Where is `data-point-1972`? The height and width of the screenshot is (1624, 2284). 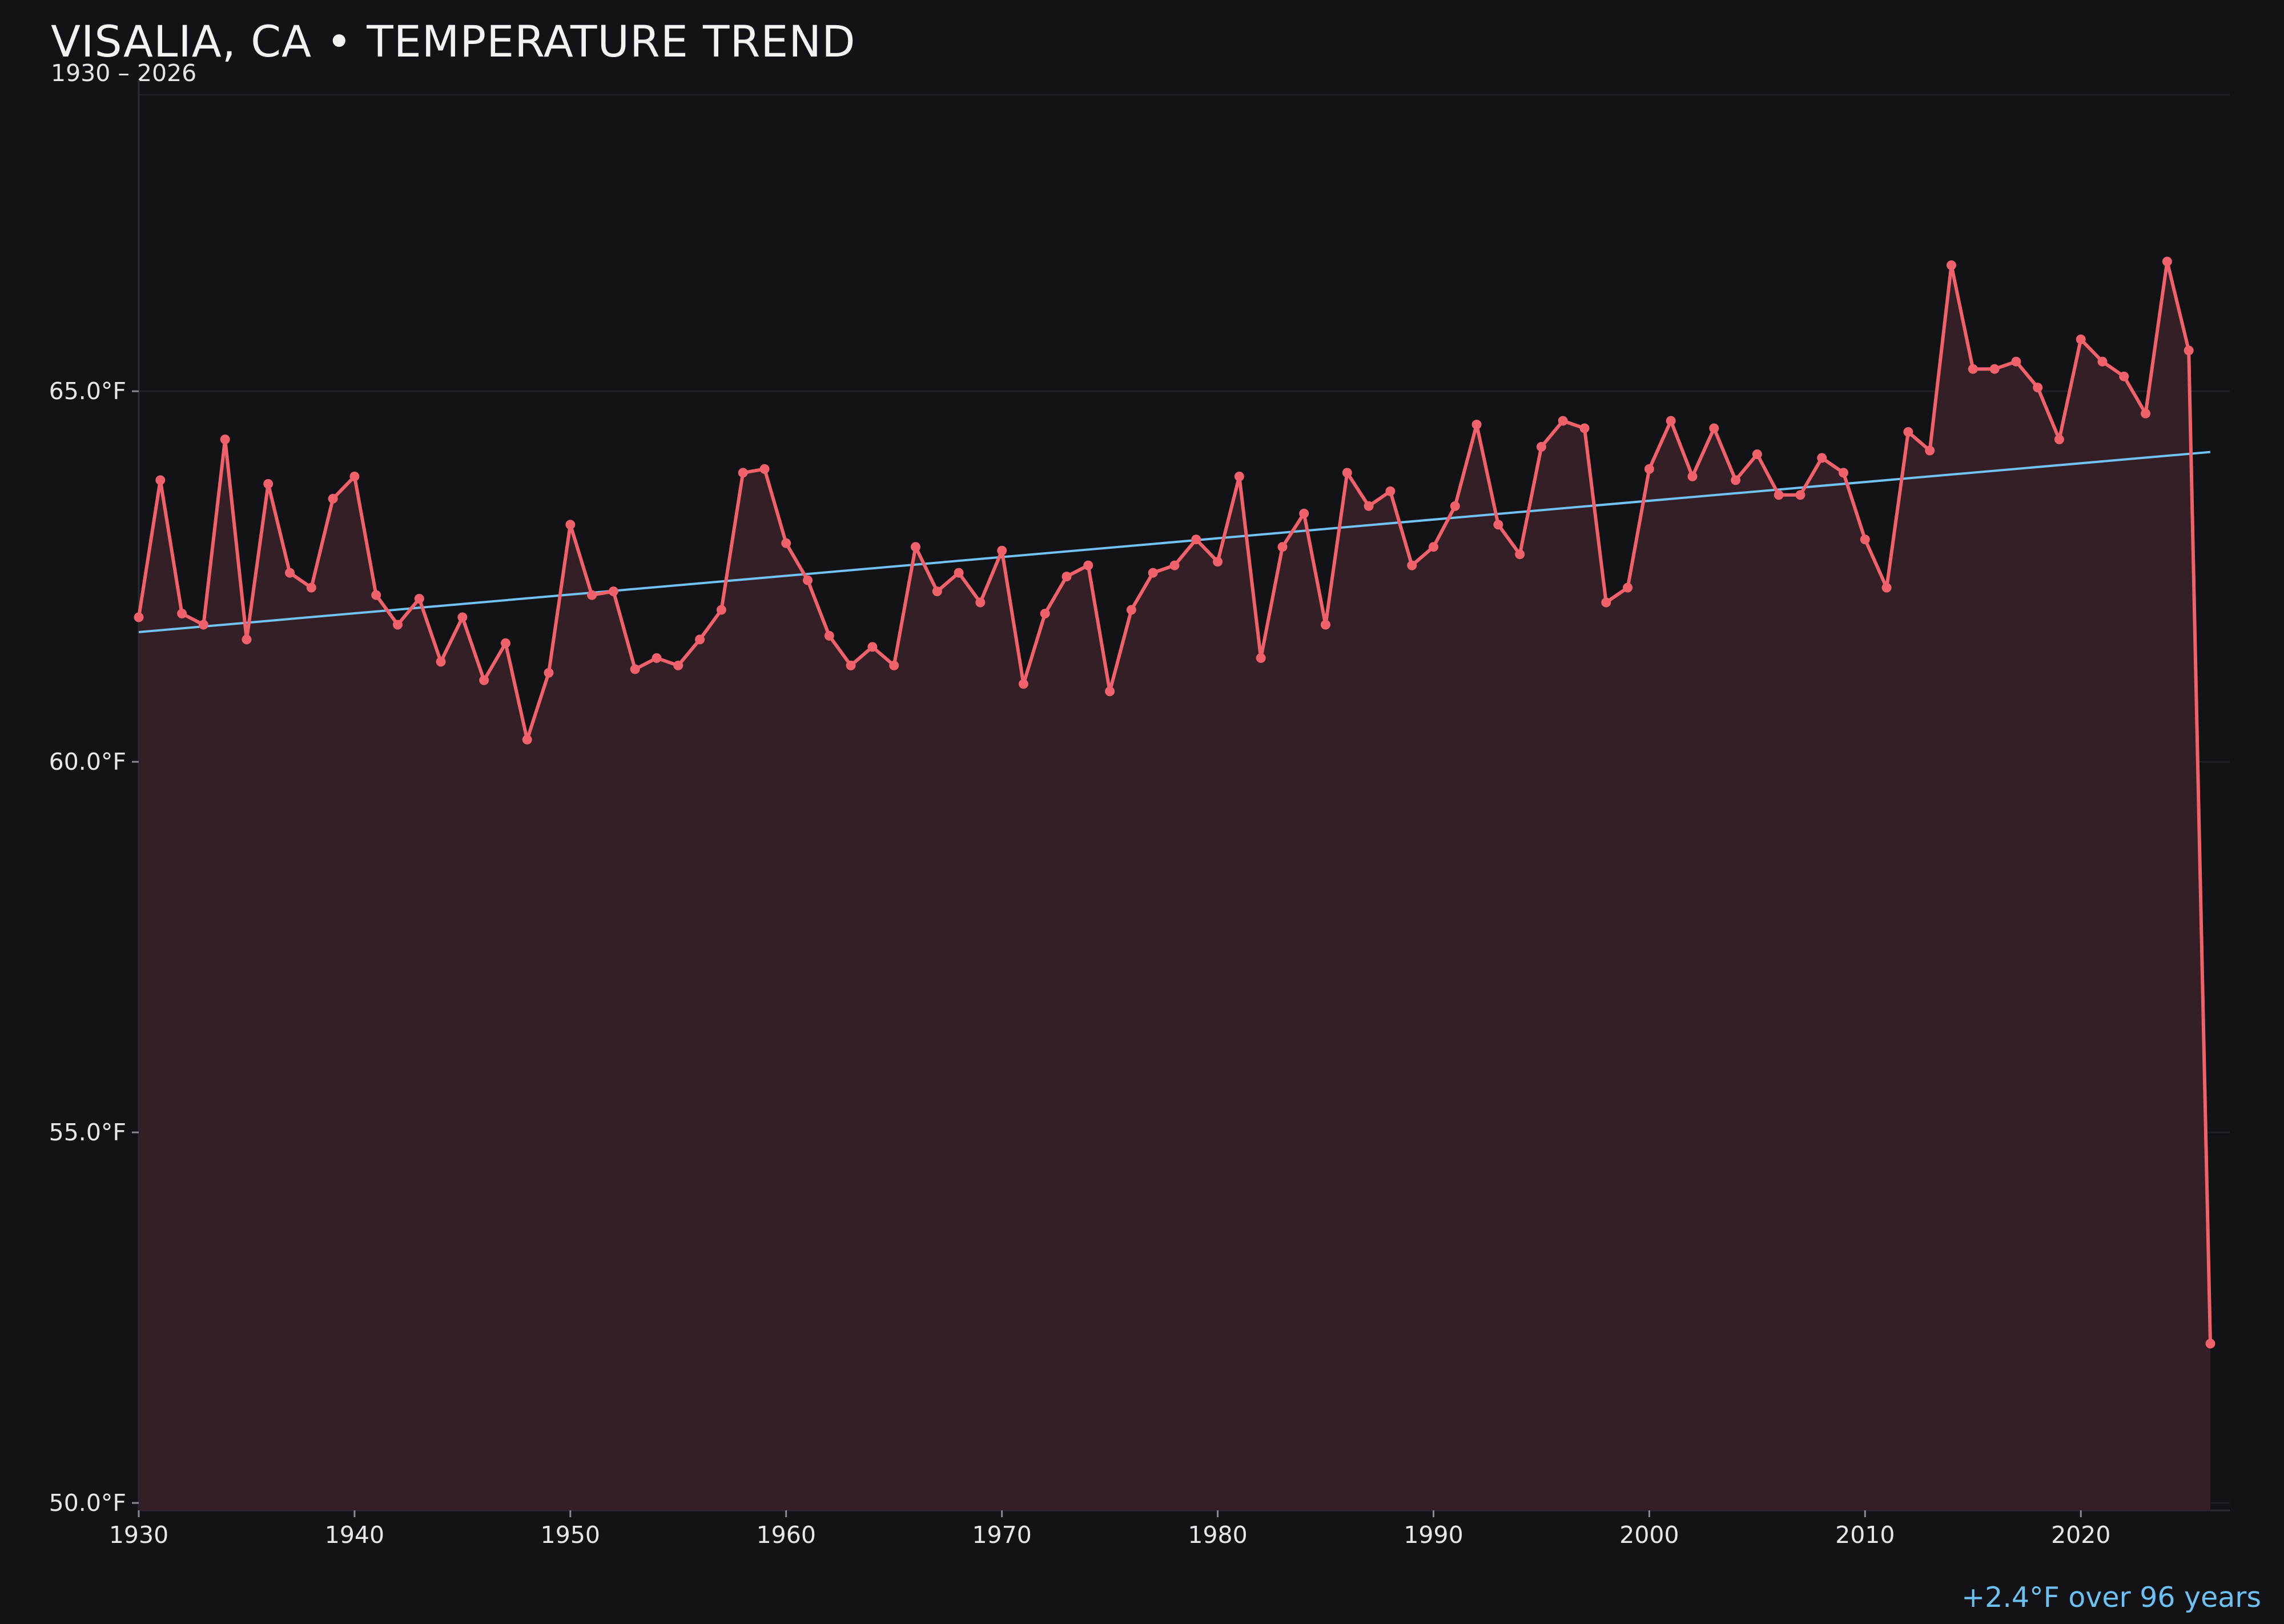
data-point-1972 is located at coordinates (1045, 613).